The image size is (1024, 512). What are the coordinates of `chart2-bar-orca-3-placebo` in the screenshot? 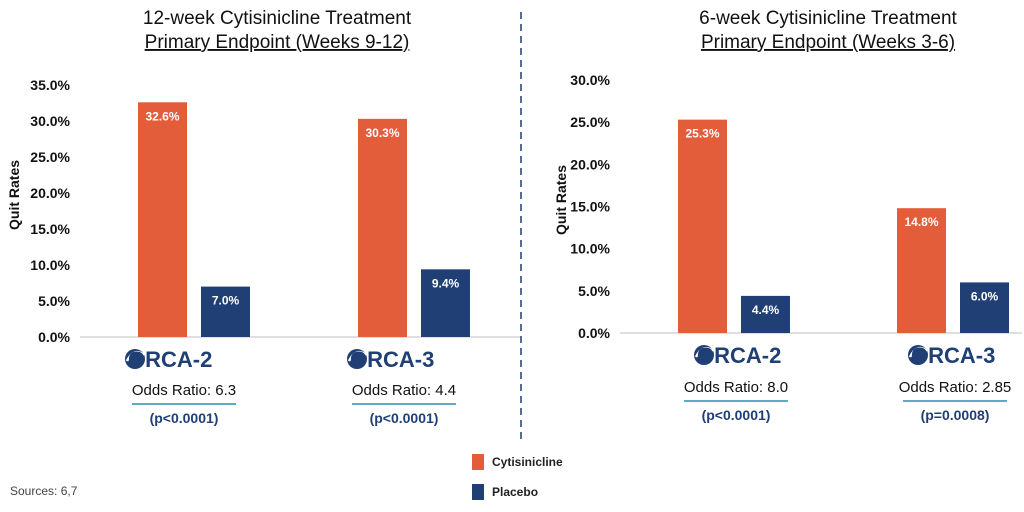 It's located at (984, 307).